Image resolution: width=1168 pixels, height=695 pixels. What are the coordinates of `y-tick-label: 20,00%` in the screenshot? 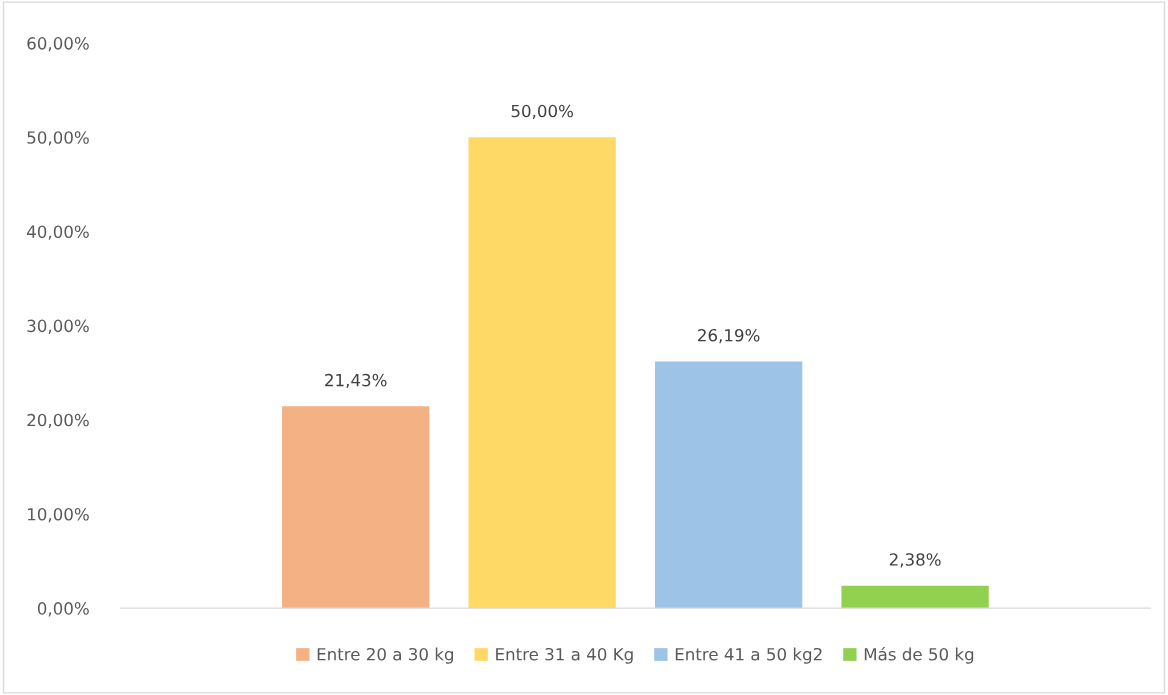 It's located at (58, 421).